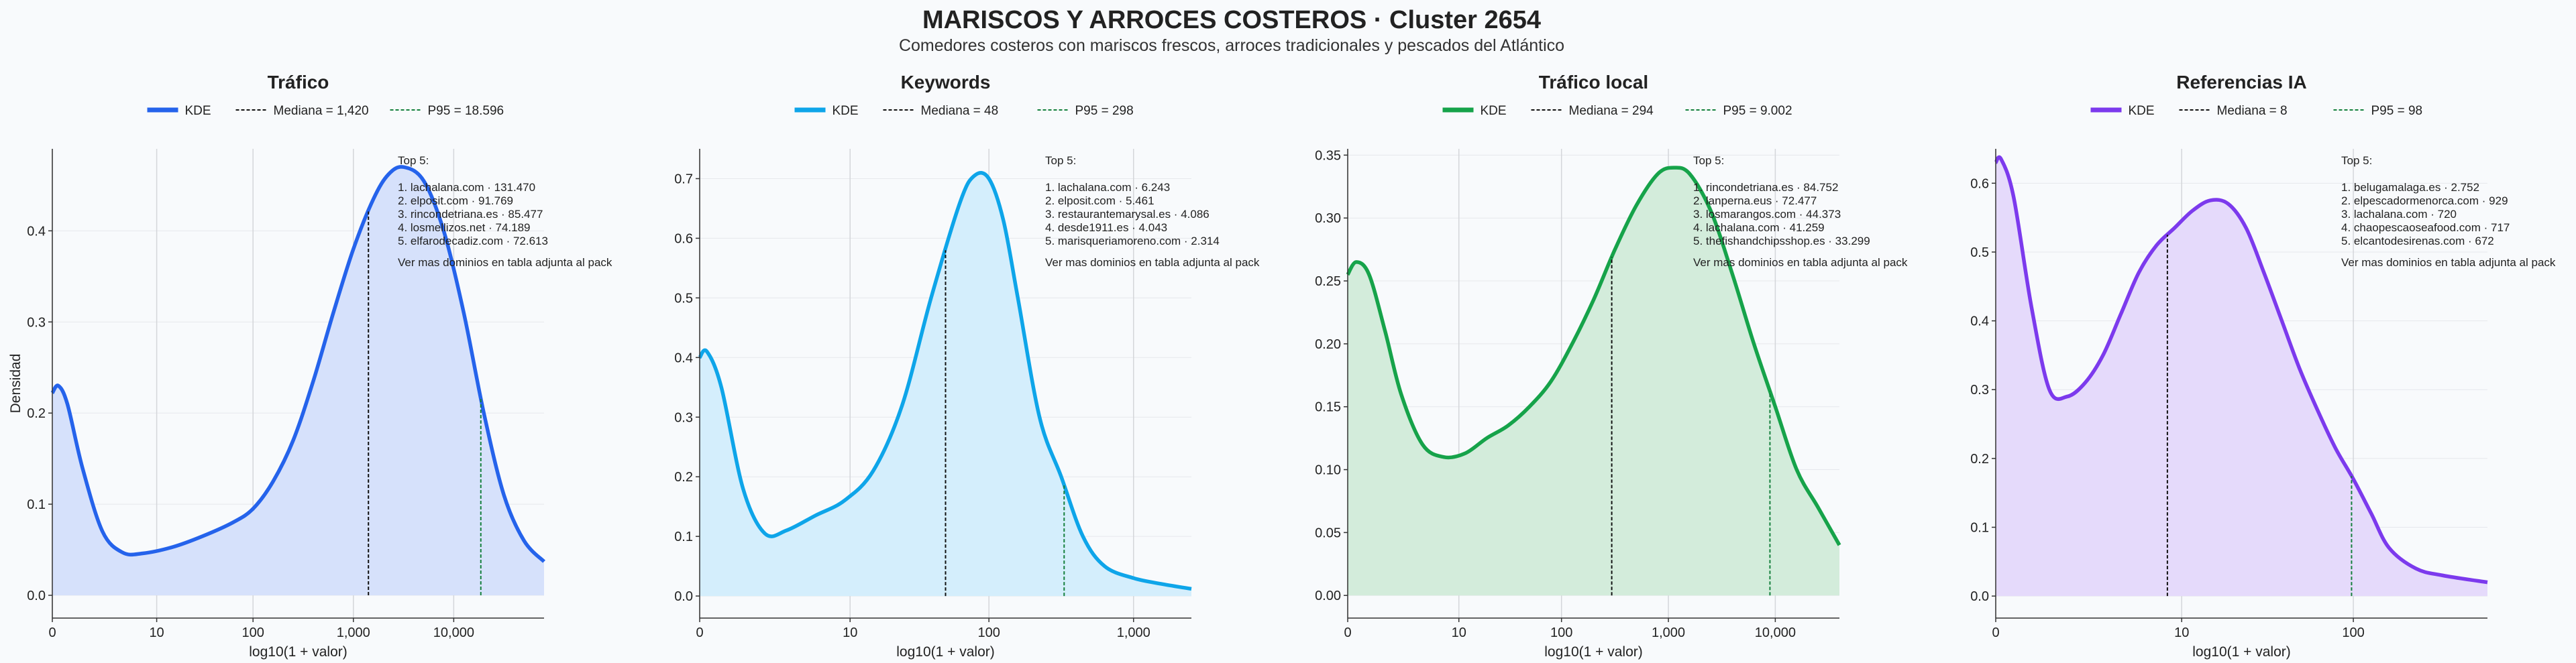 The image size is (2576, 663). I want to click on y-tick-label: 0.20, so click(1328, 344).